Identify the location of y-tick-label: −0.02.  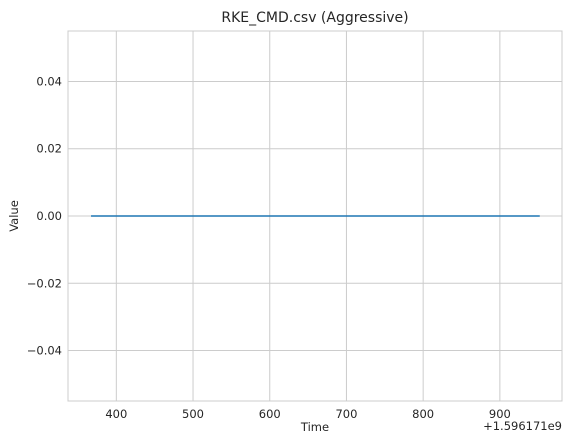
(44, 283).